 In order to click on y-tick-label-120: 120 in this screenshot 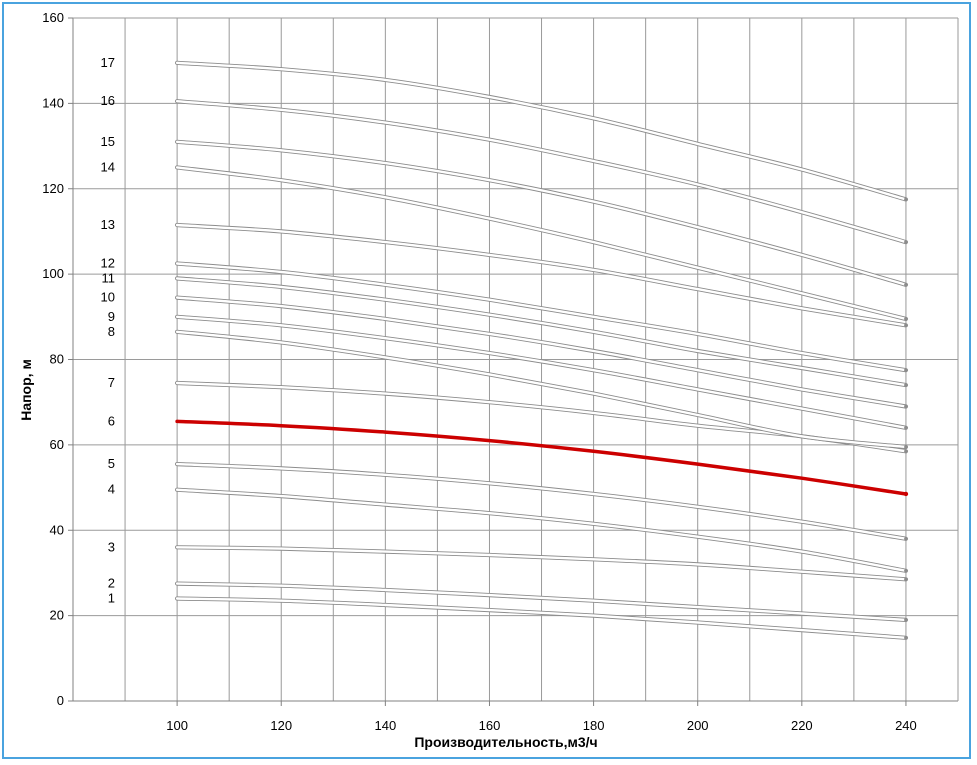, I will do `click(53, 188)`.